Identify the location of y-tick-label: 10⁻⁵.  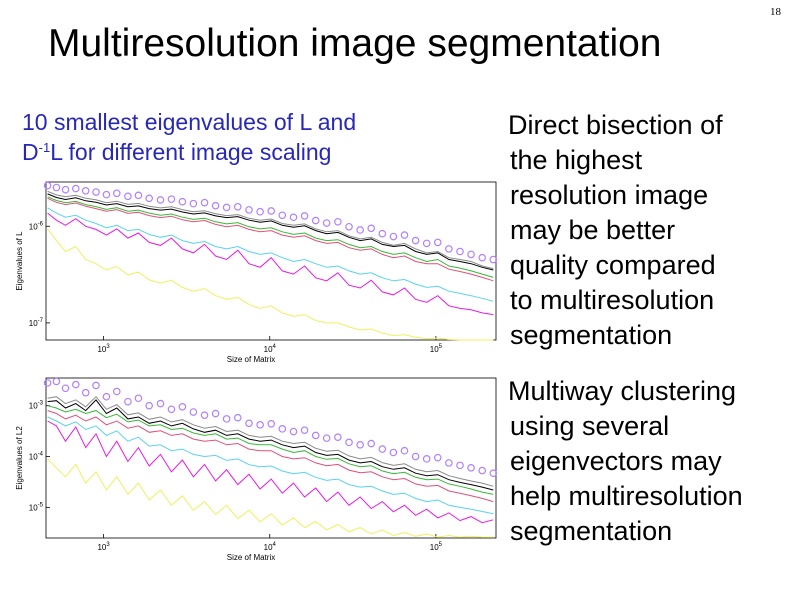
(36, 507).